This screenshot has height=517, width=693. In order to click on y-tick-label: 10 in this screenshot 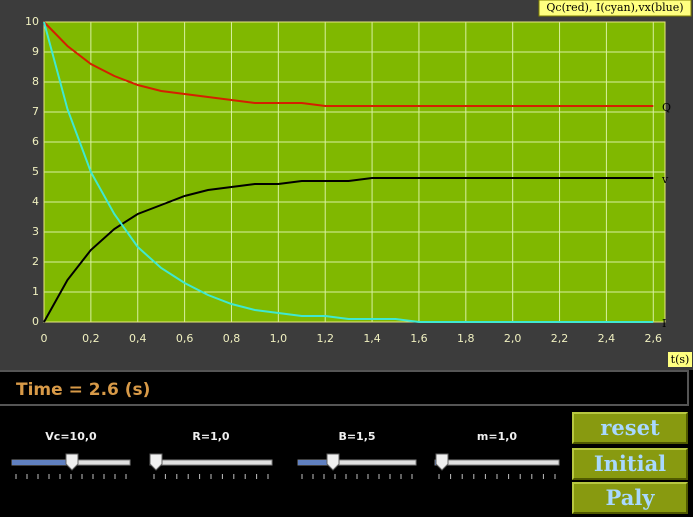, I will do `click(32, 21)`.